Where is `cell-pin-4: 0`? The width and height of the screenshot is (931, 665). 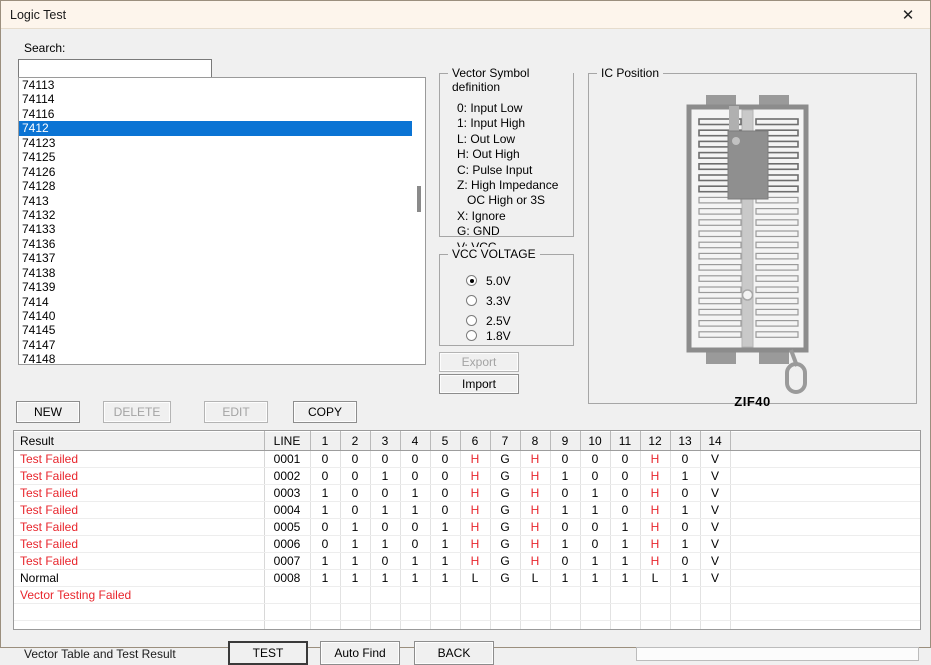 cell-pin-4: 0 is located at coordinates (415, 476).